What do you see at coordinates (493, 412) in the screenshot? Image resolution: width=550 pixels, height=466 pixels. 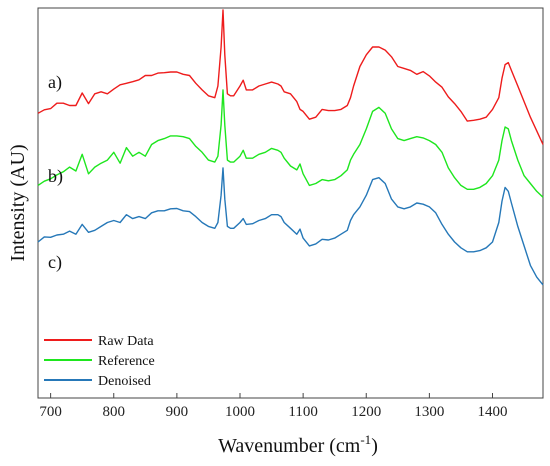 I see `x-tick-label: 1400` at bounding box center [493, 412].